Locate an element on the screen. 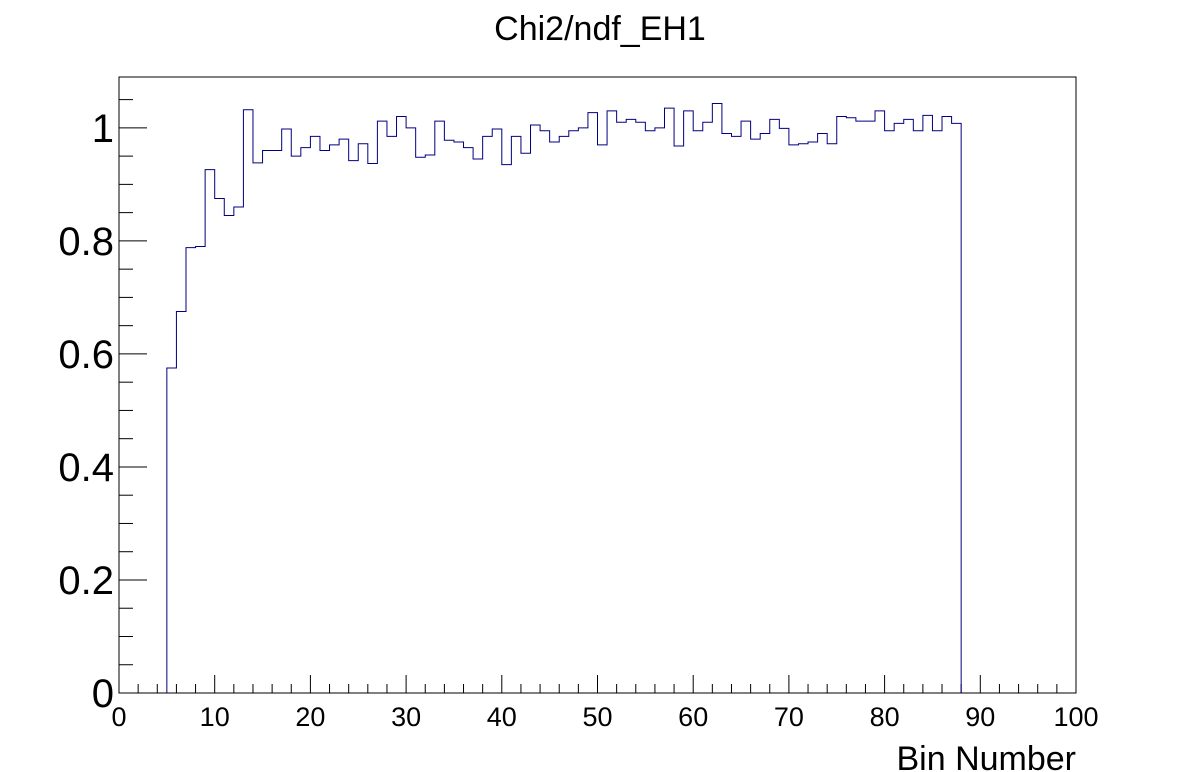 This screenshot has width=1196, height=772. y-tick-label: 1 is located at coordinates (103, 129).